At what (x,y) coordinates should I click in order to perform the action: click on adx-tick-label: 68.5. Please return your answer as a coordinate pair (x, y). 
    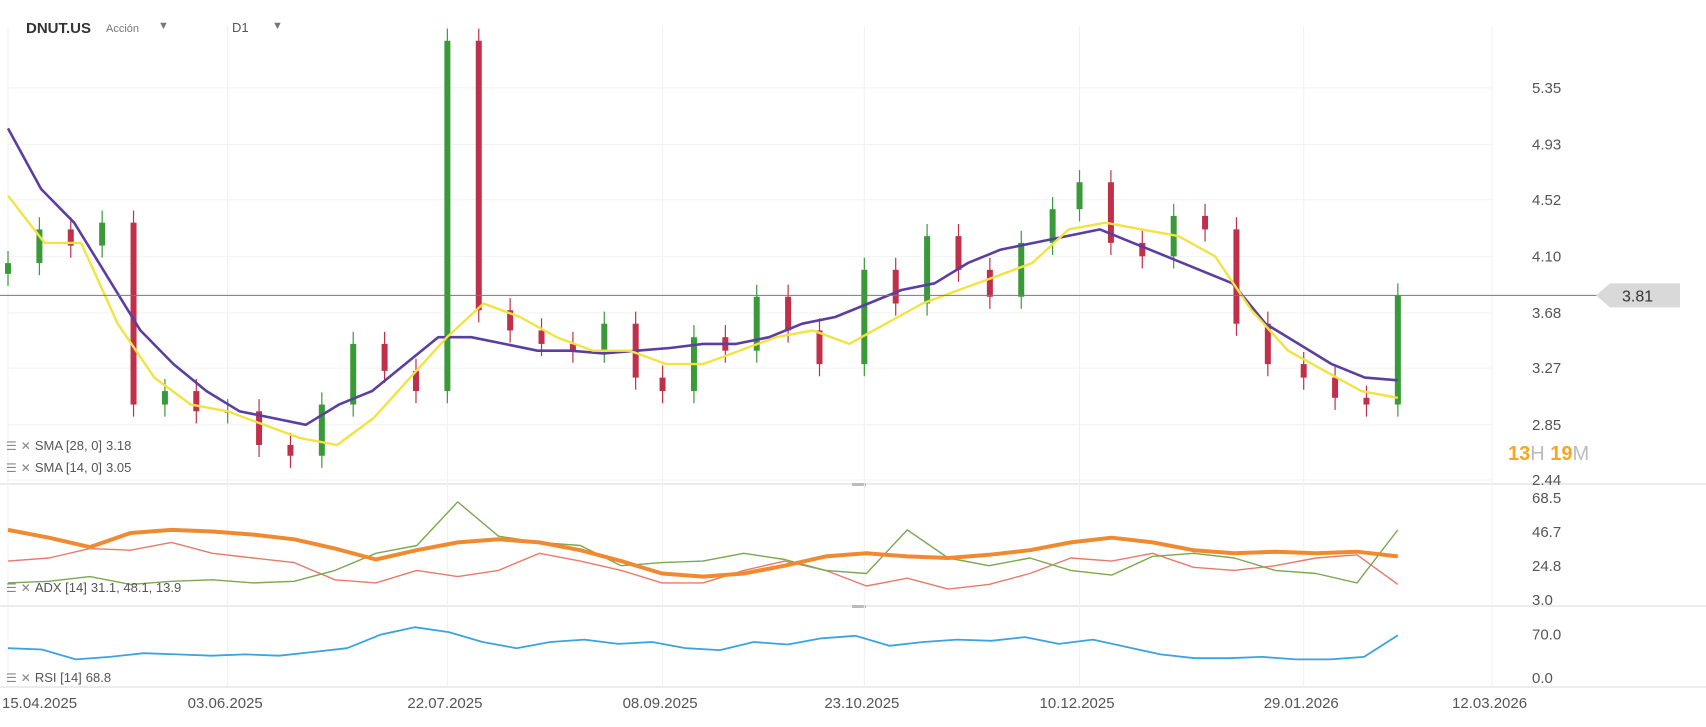
    Looking at the image, I should click on (1546, 498).